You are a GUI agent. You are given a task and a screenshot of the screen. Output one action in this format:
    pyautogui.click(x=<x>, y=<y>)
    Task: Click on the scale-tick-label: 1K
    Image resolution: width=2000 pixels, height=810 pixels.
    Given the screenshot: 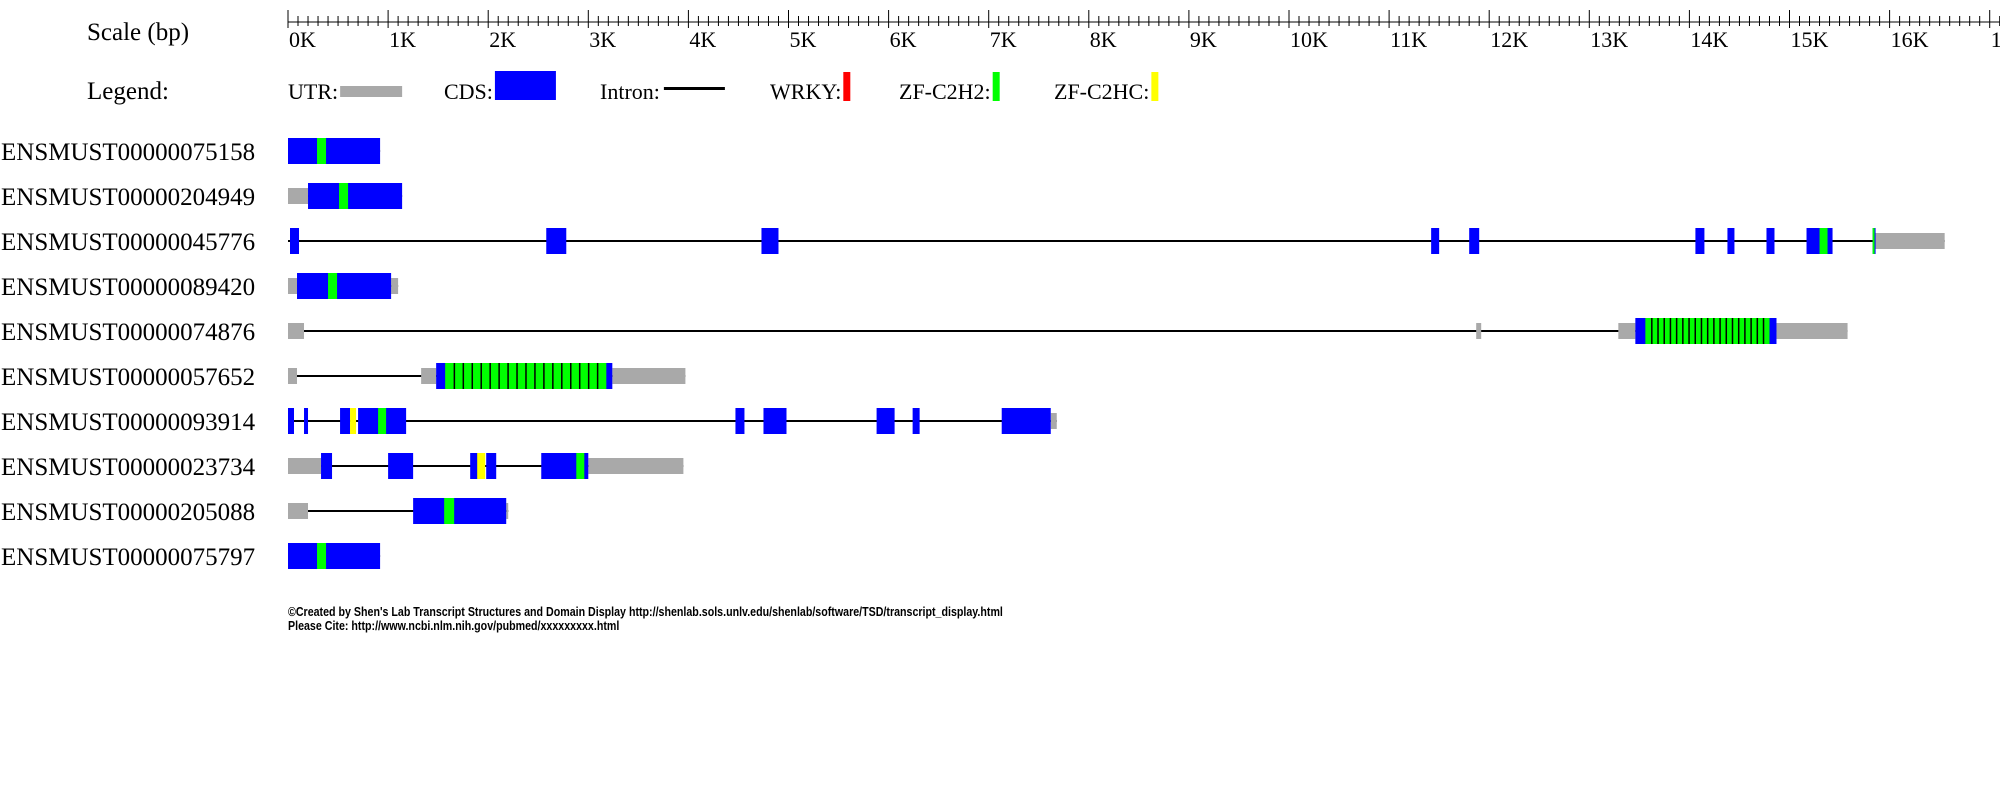 What is the action you would take?
    pyautogui.click(x=402, y=39)
    